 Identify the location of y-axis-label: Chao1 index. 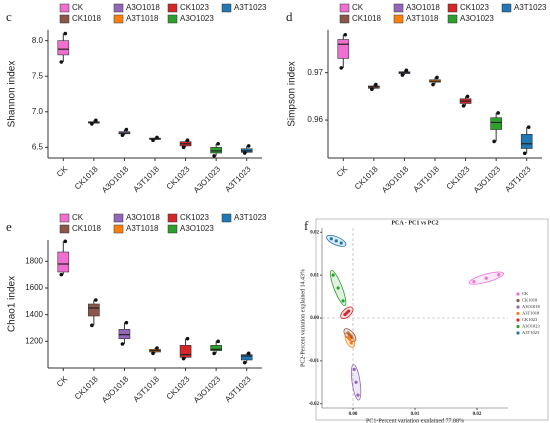
(12, 304).